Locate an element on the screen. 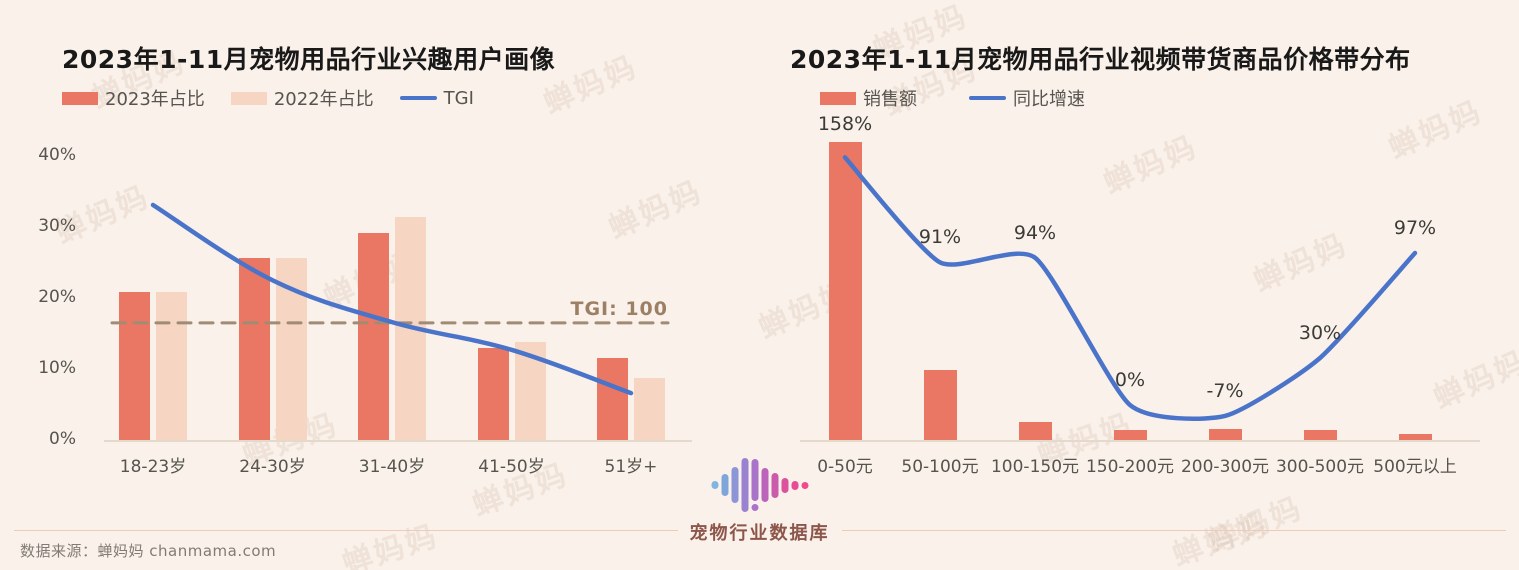  legend-swatch-growth-line-icon is located at coordinates (987, 98).